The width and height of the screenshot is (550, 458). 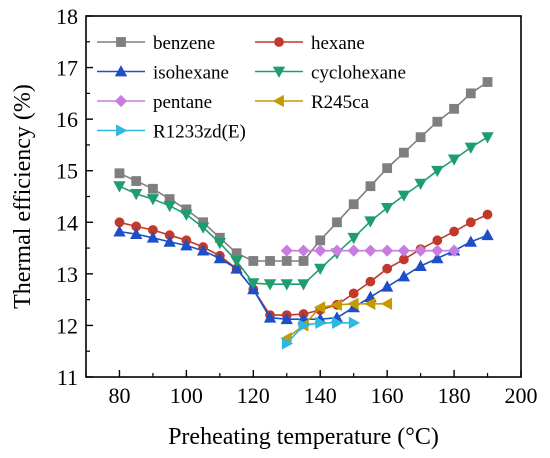 What do you see at coordinates (74, 197) in the screenshot?
I see `y-axis-ticks: 11 12 13 14 15 16 17 18` at bounding box center [74, 197].